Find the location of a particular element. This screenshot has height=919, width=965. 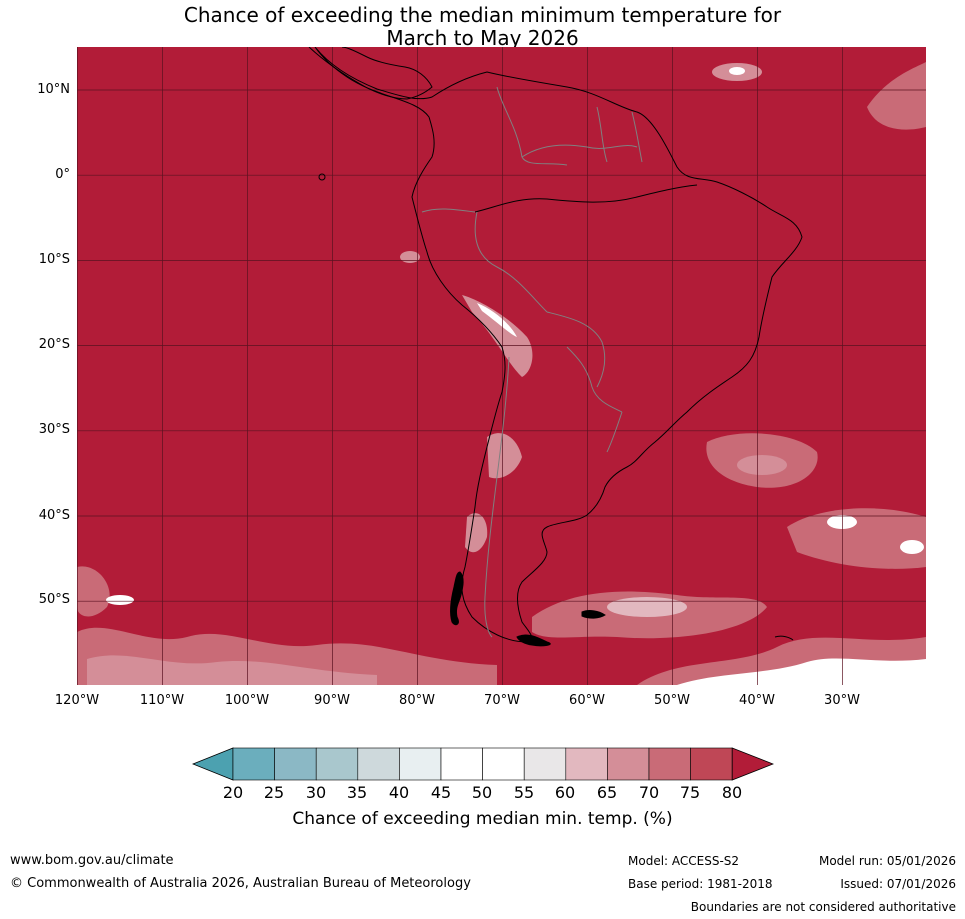

colorbar-tick-50: 50 is located at coordinates (482, 792).